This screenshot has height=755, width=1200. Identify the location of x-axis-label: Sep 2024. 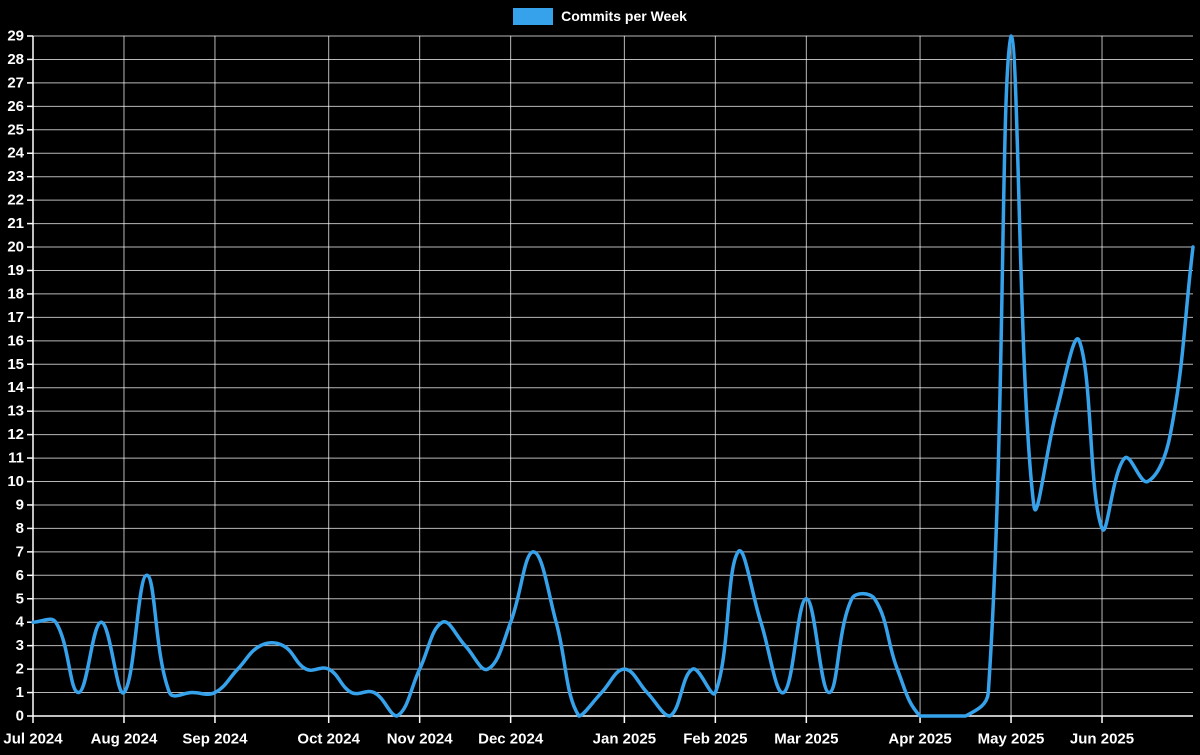
(215, 739).